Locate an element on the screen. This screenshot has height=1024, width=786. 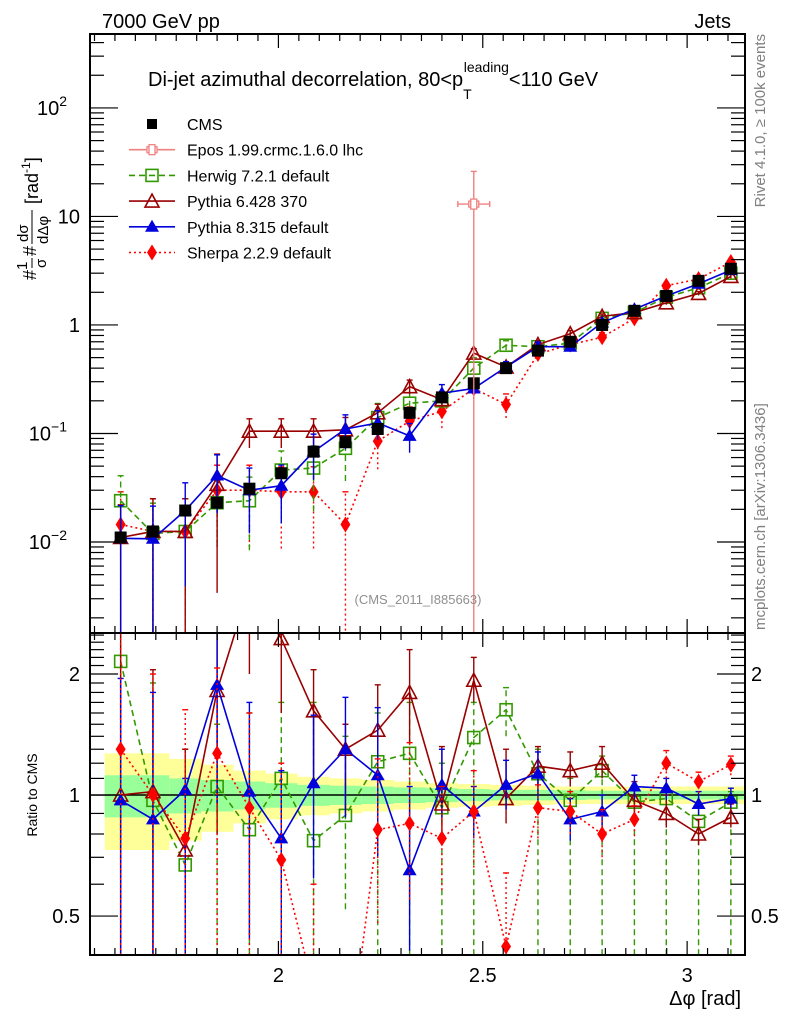
ratio-y-tick-label-right: 2 is located at coordinates (756, 675).